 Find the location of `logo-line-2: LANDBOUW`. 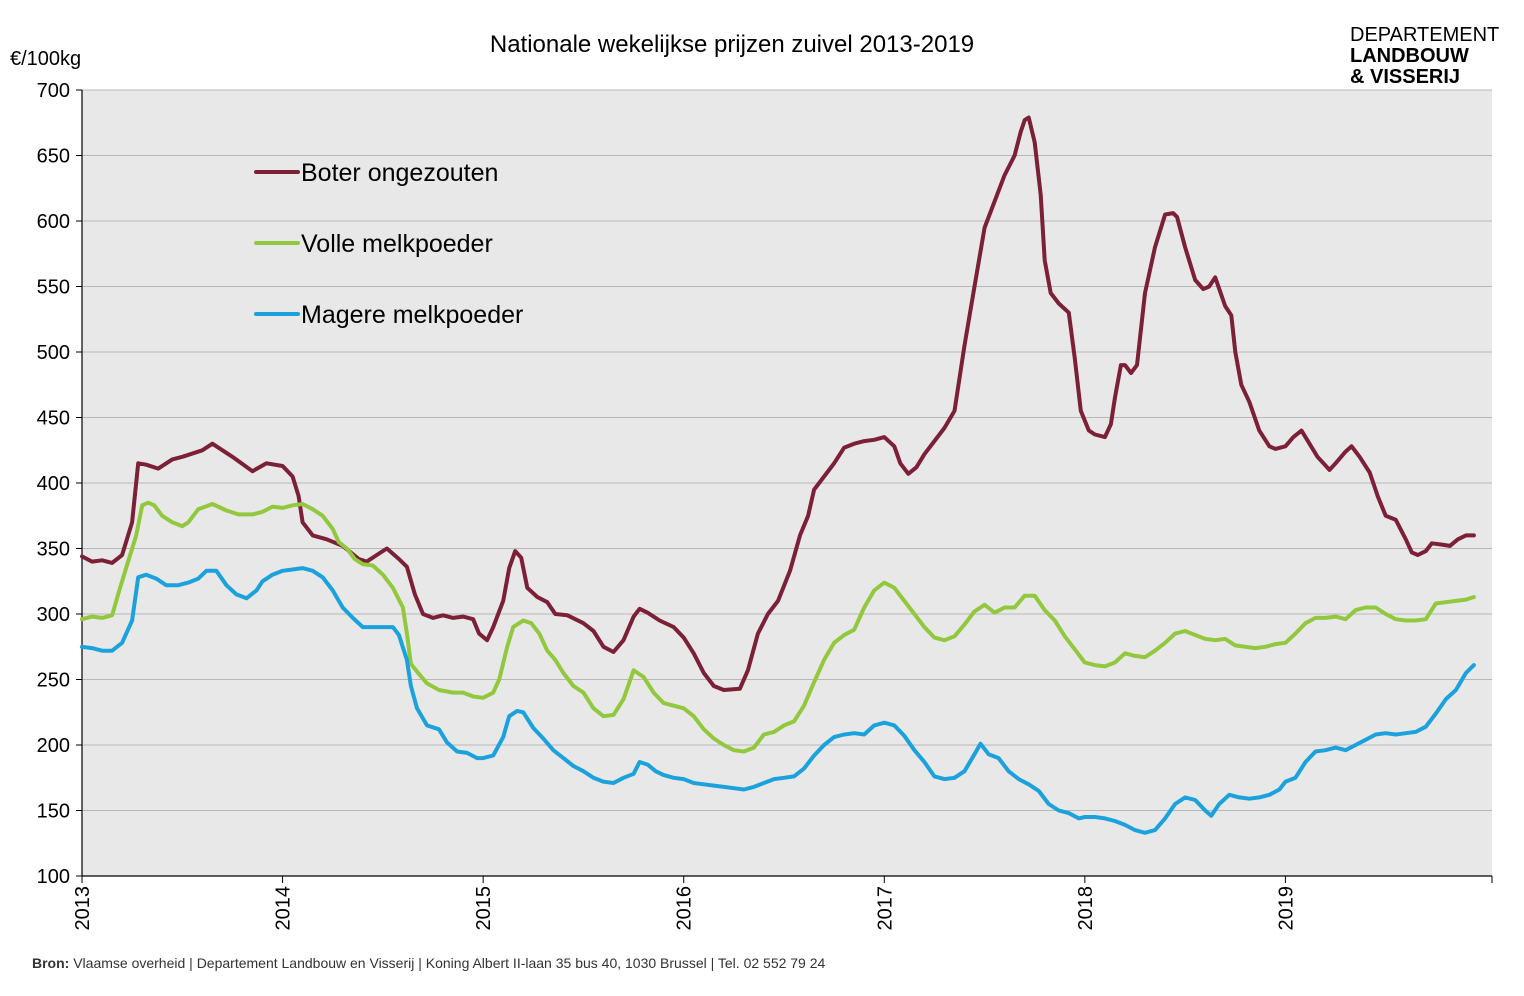

logo-line-2: LANDBOUW is located at coordinates (1409, 56).